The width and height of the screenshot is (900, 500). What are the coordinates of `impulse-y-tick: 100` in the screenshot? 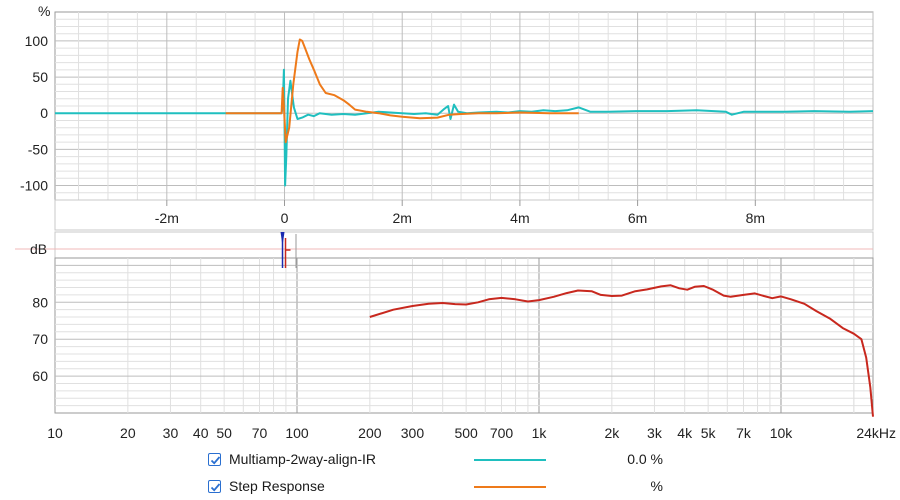 It's located at (37, 41).